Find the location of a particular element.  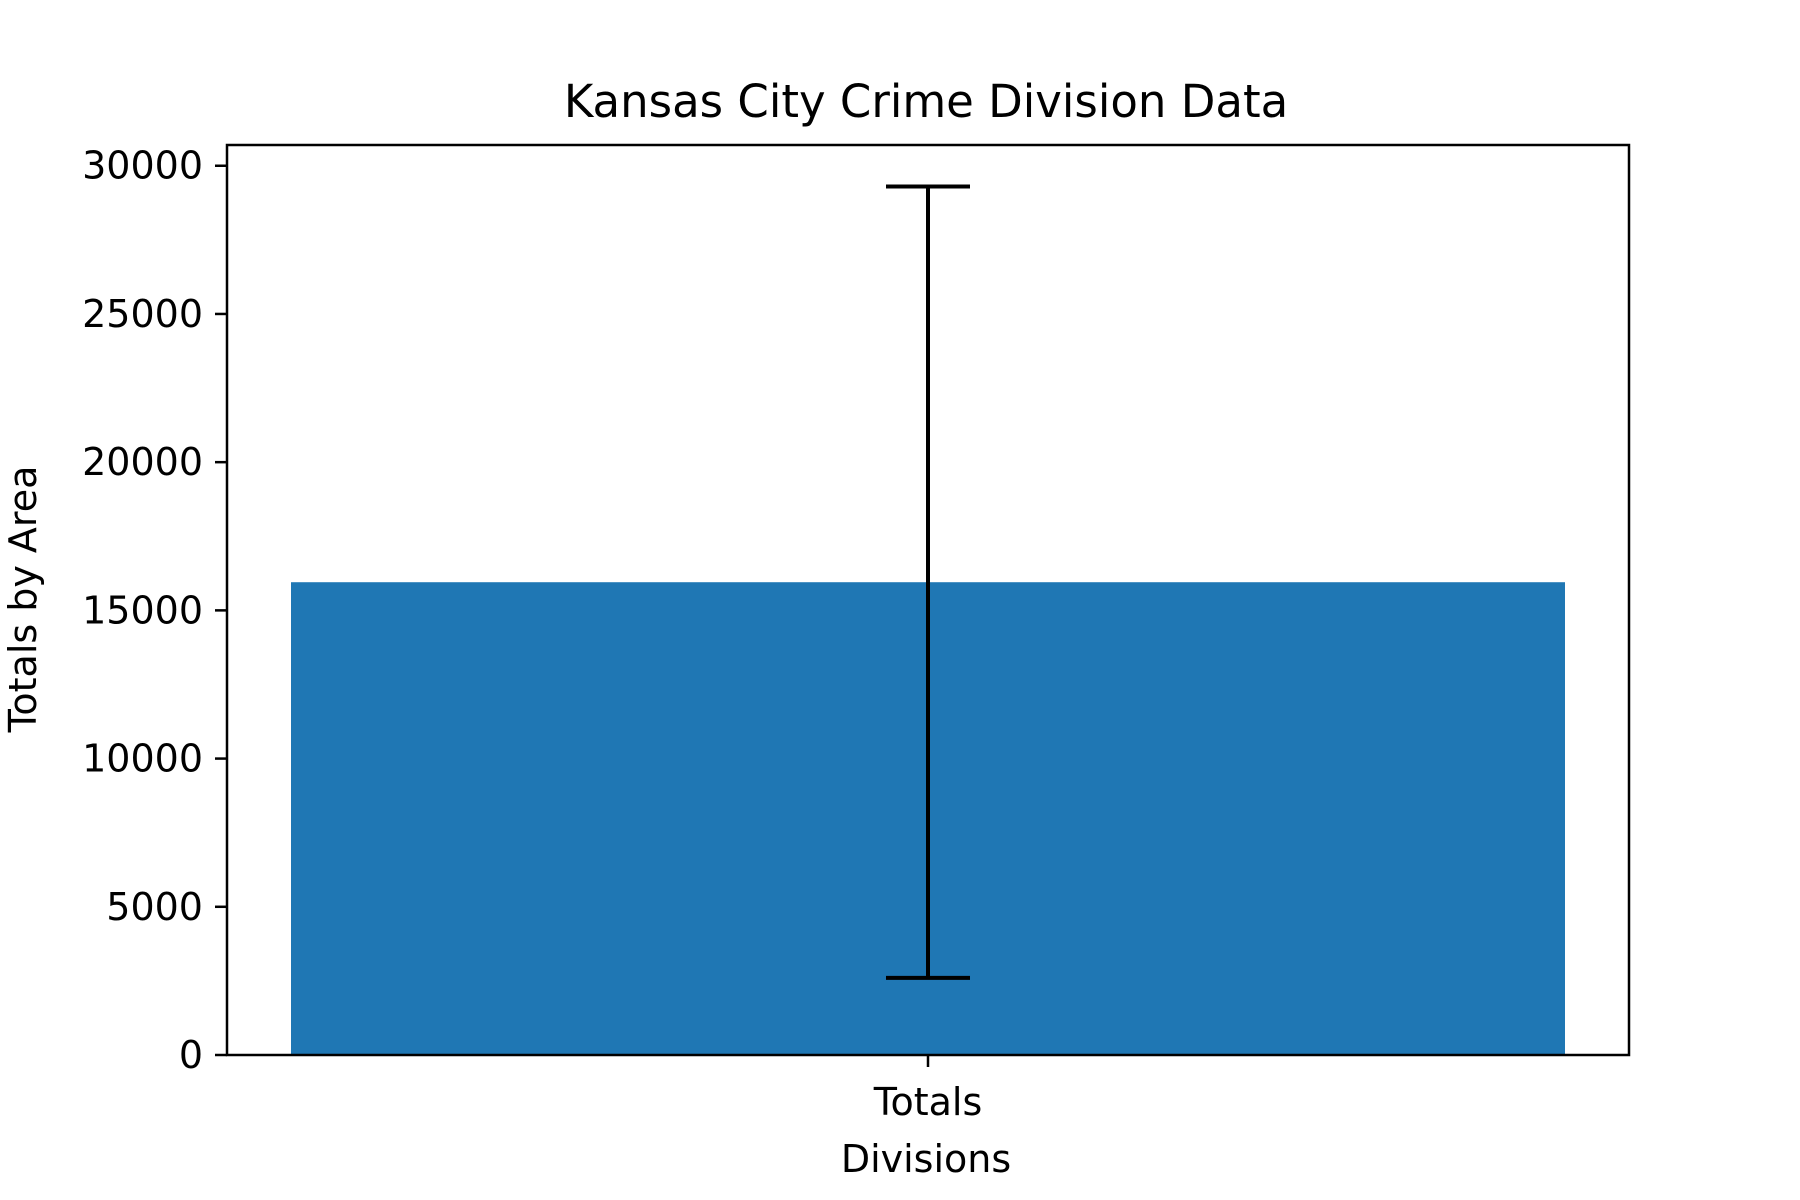

y-tick-label: 20000 is located at coordinates (142, 462).